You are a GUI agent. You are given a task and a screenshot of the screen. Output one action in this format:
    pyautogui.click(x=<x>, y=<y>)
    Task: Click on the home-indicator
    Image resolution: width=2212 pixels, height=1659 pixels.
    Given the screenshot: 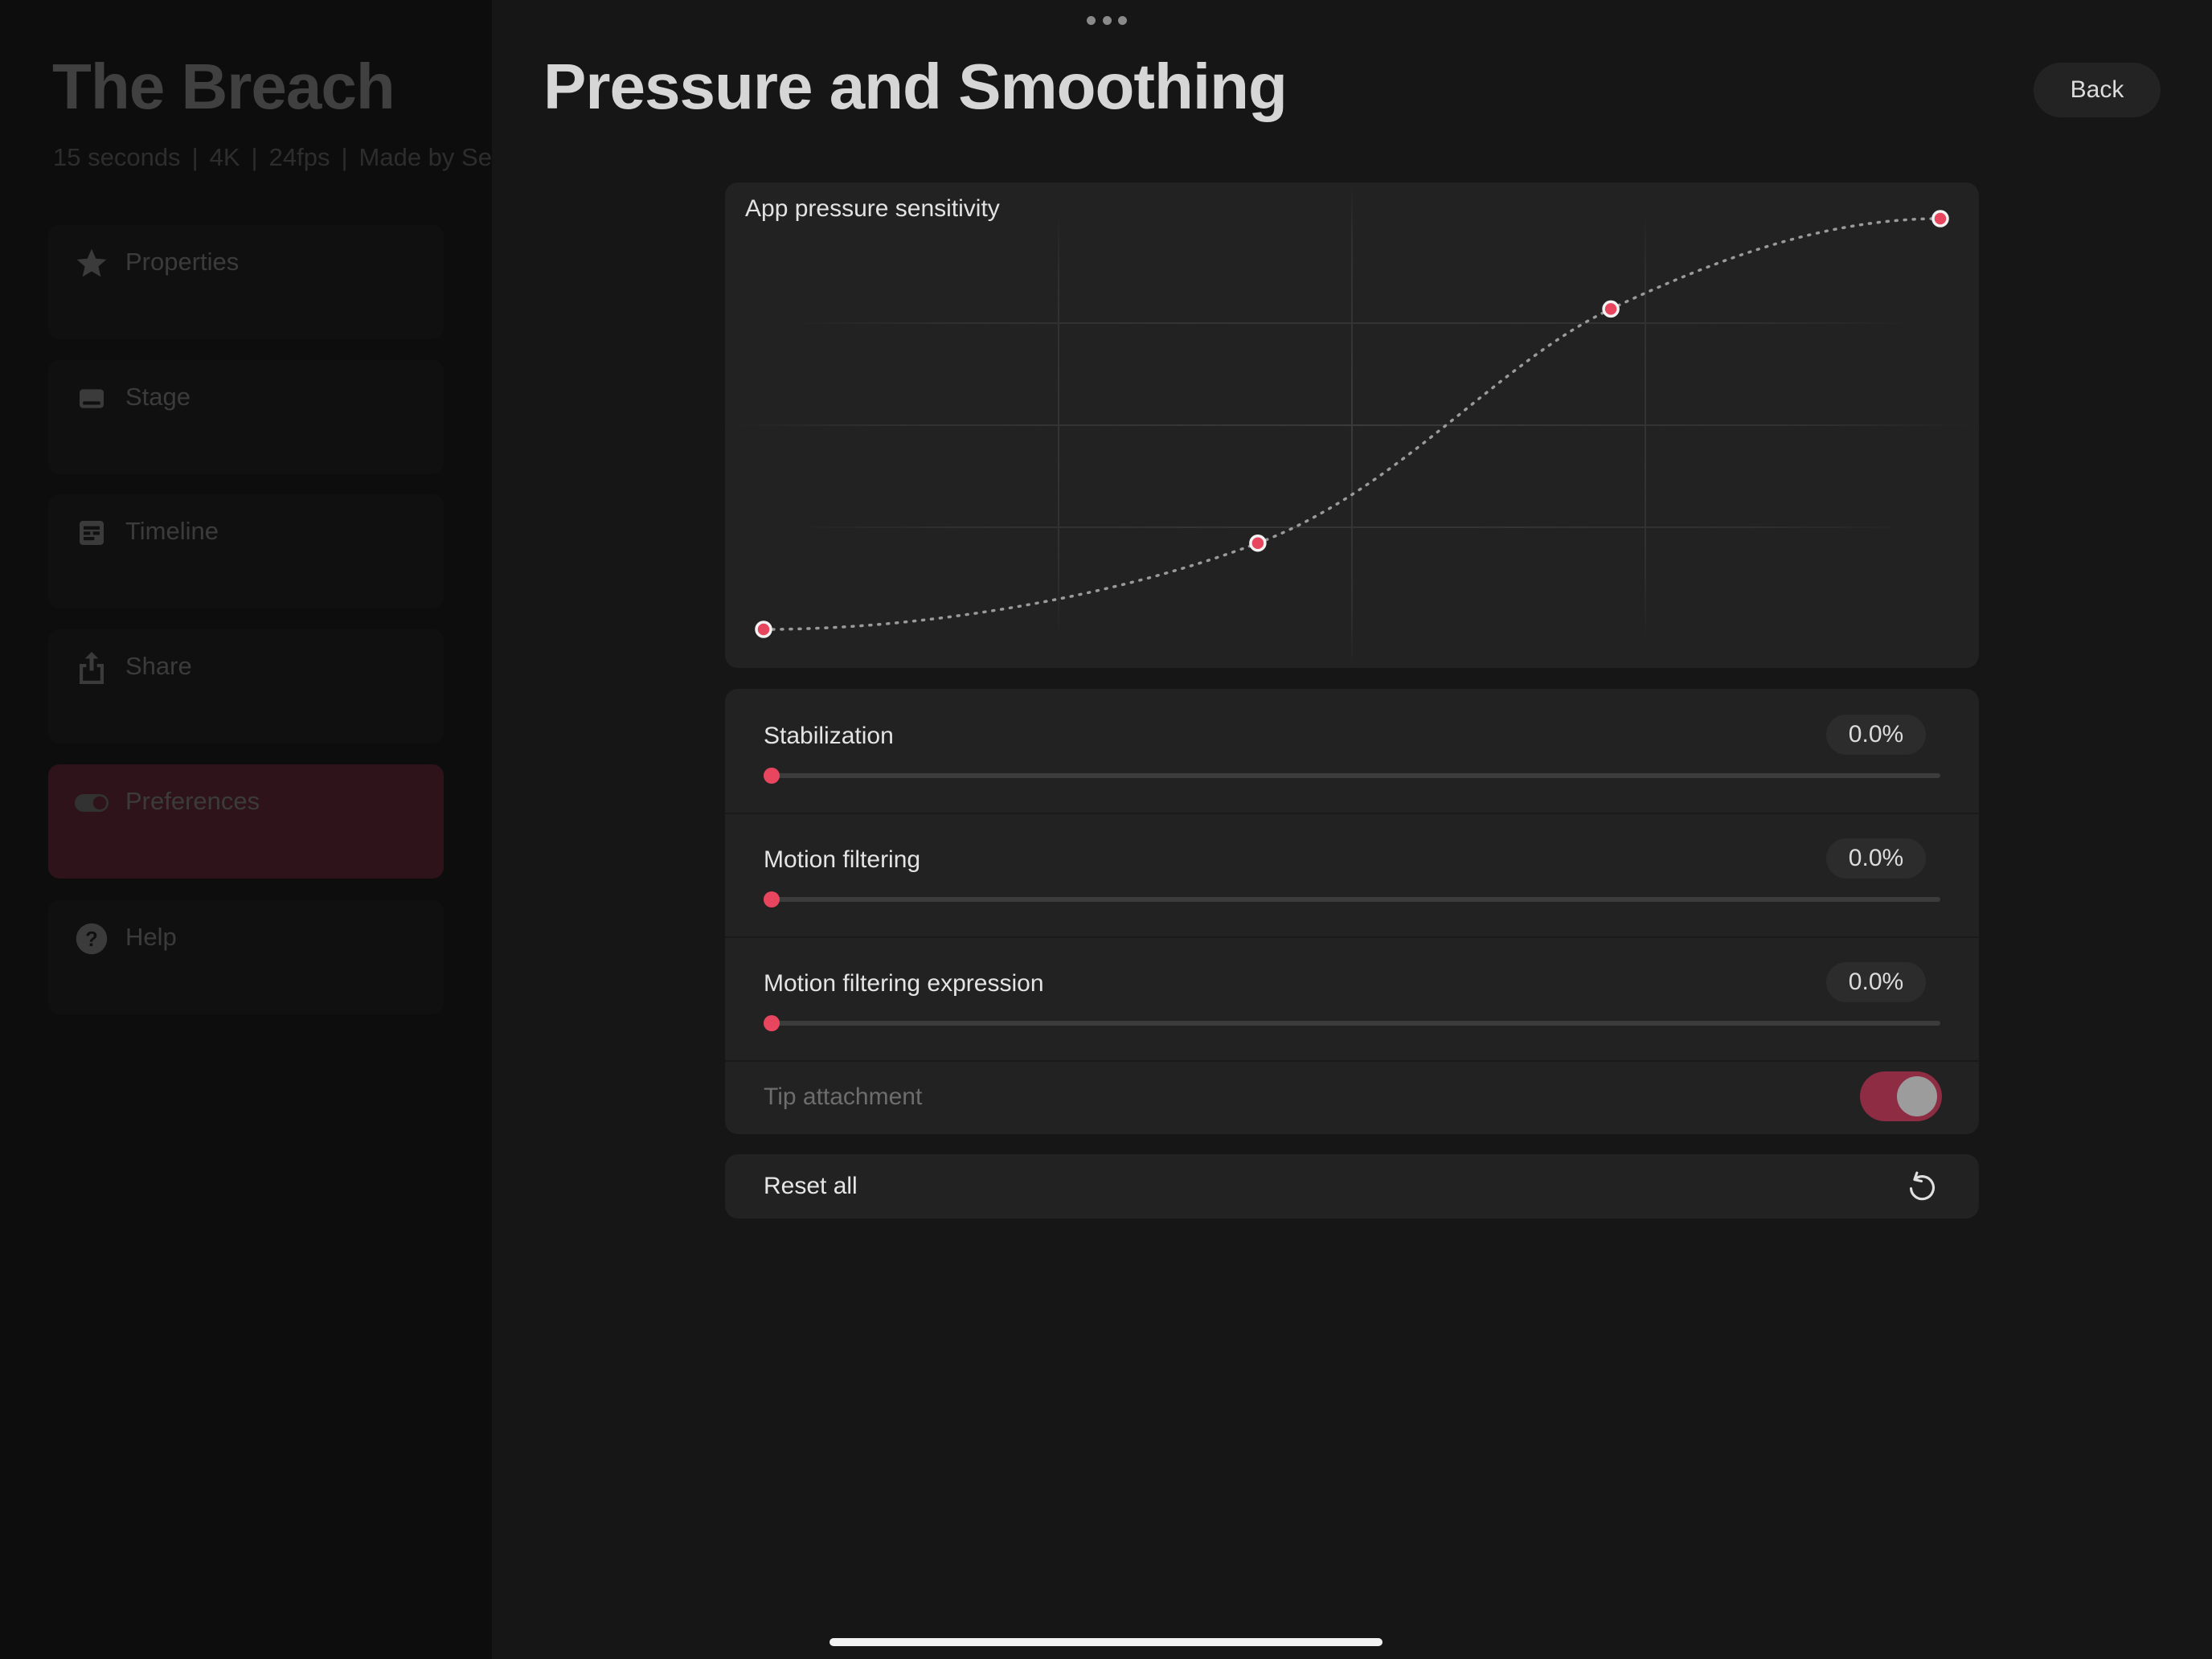 What is the action you would take?
    pyautogui.click(x=1106, y=1642)
    